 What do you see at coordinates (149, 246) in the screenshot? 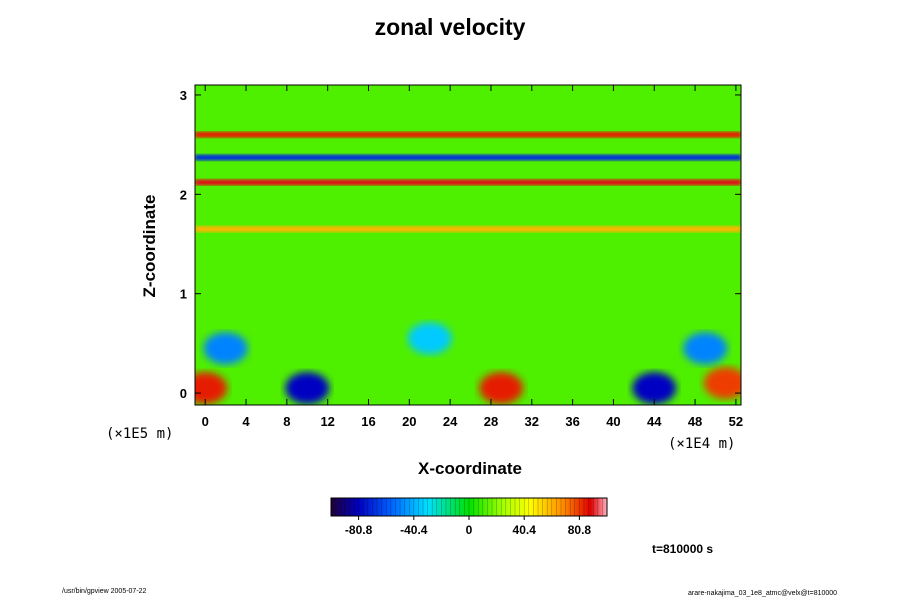
I see `y-axis-label: Z-coordinate` at bounding box center [149, 246].